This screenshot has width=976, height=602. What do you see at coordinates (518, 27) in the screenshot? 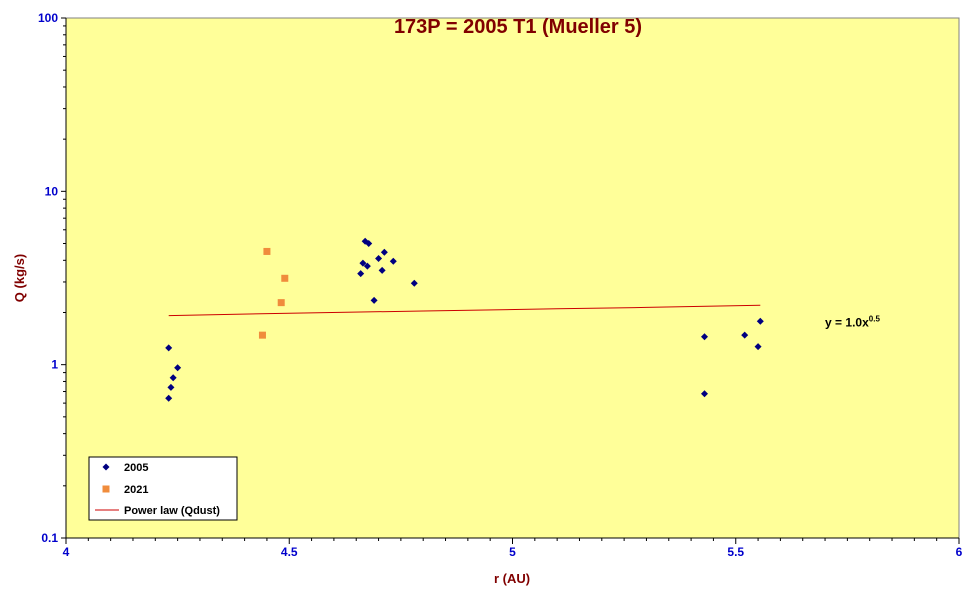
I see `chart-title: 173P = 2005 T1 (Mueller 5)` at bounding box center [518, 27].